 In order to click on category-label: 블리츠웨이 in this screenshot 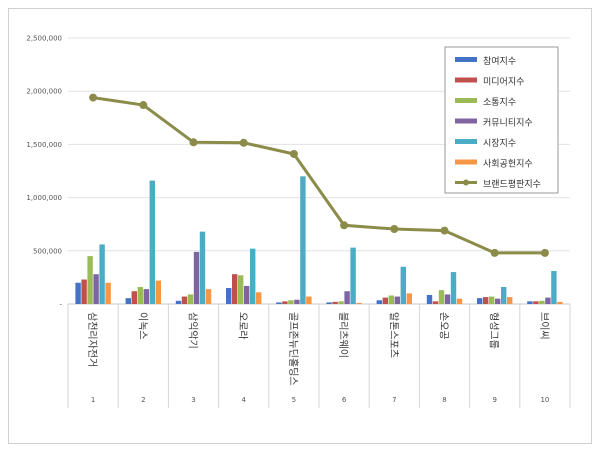, I will do `click(343, 335)`.